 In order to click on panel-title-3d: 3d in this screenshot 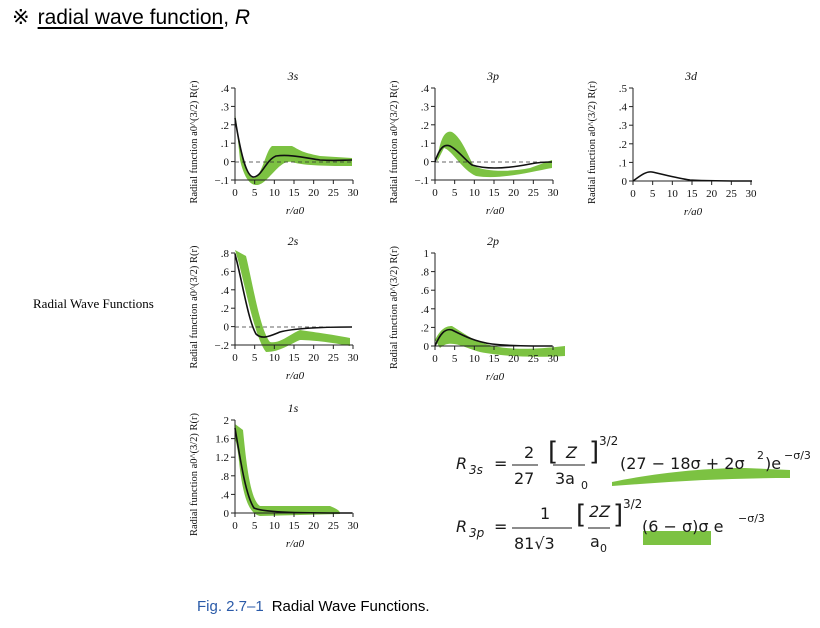, I will do `click(691, 76)`.